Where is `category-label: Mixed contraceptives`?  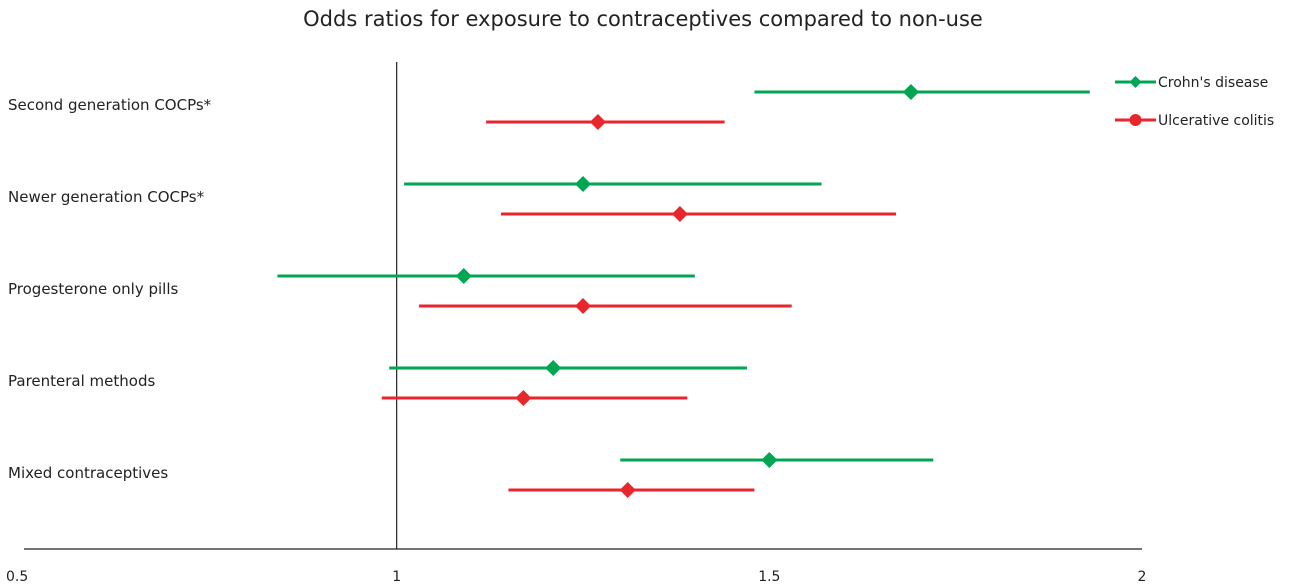
category-label: Mixed contraceptives is located at coordinates (88, 473).